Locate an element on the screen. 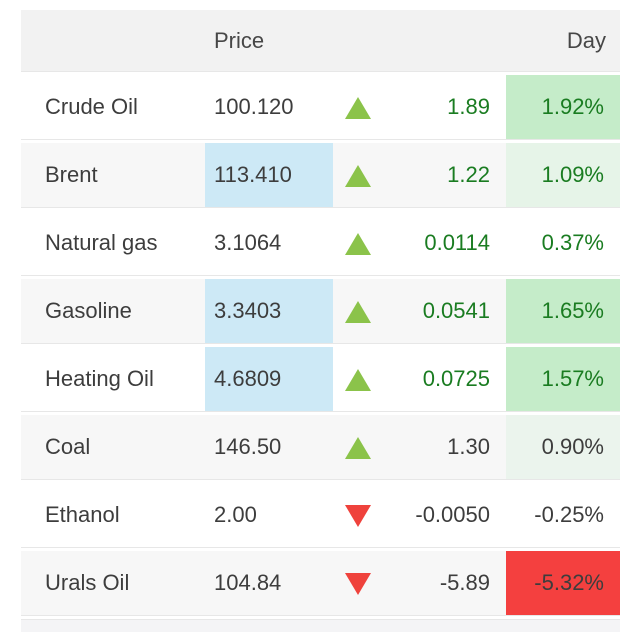  table-row-gasoline: Gasoline 3.3403 0.0541 1.65% is located at coordinates (320, 311).